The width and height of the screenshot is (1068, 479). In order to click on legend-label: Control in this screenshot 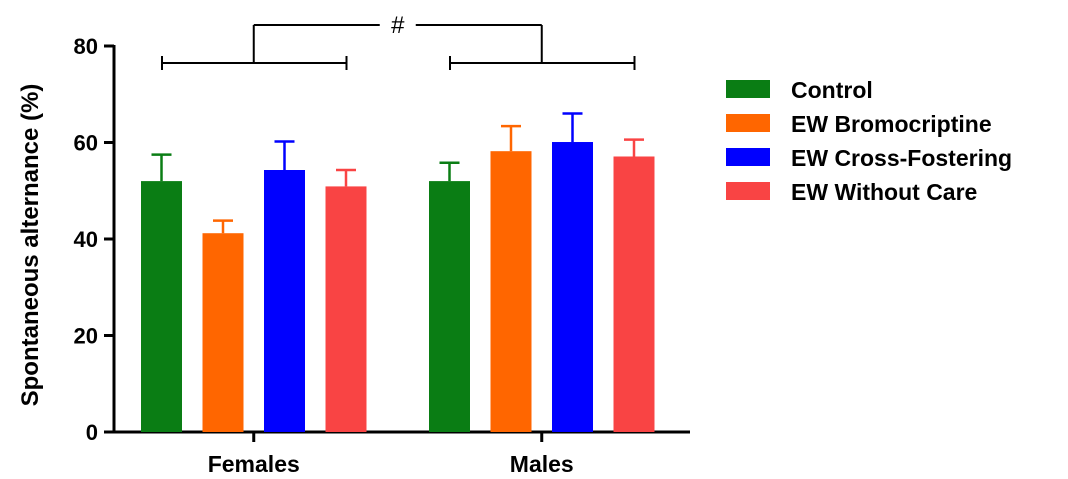, I will do `click(832, 90)`.